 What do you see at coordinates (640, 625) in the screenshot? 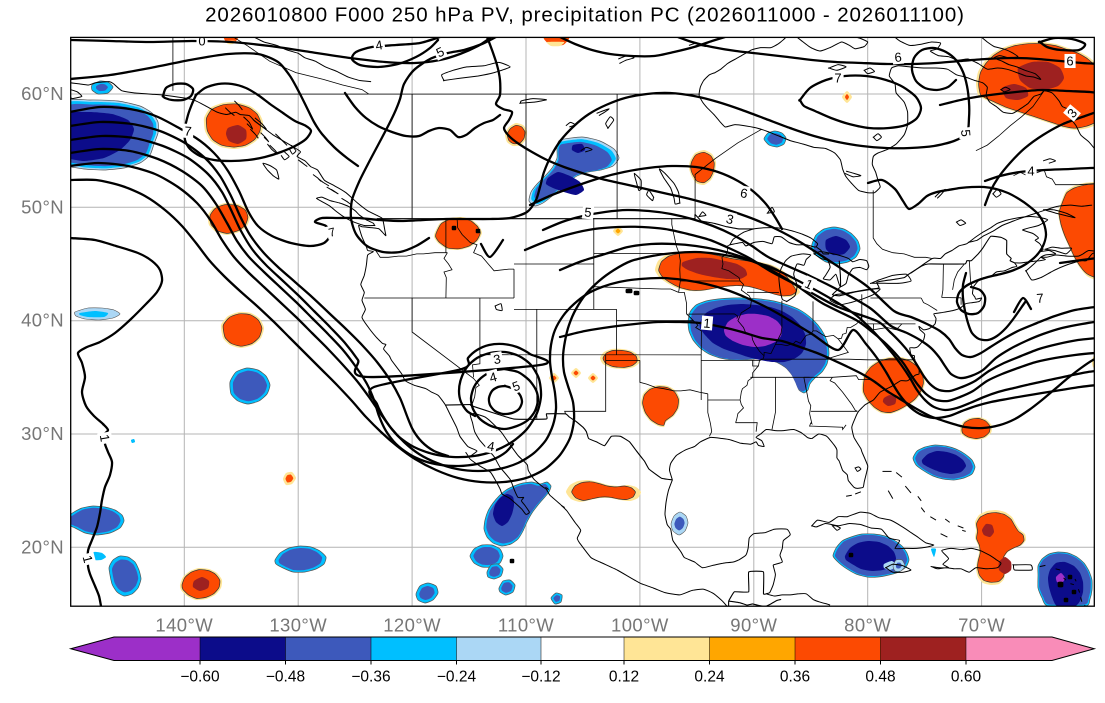
I see `svg-text: 100°W` at bounding box center [640, 625].